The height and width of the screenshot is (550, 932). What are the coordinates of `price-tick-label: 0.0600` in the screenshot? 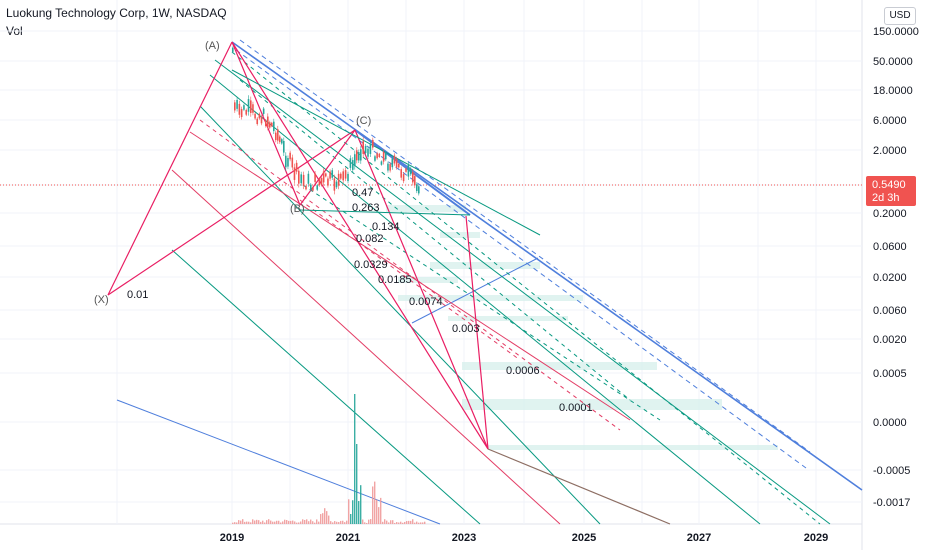 It's located at (890, 247).